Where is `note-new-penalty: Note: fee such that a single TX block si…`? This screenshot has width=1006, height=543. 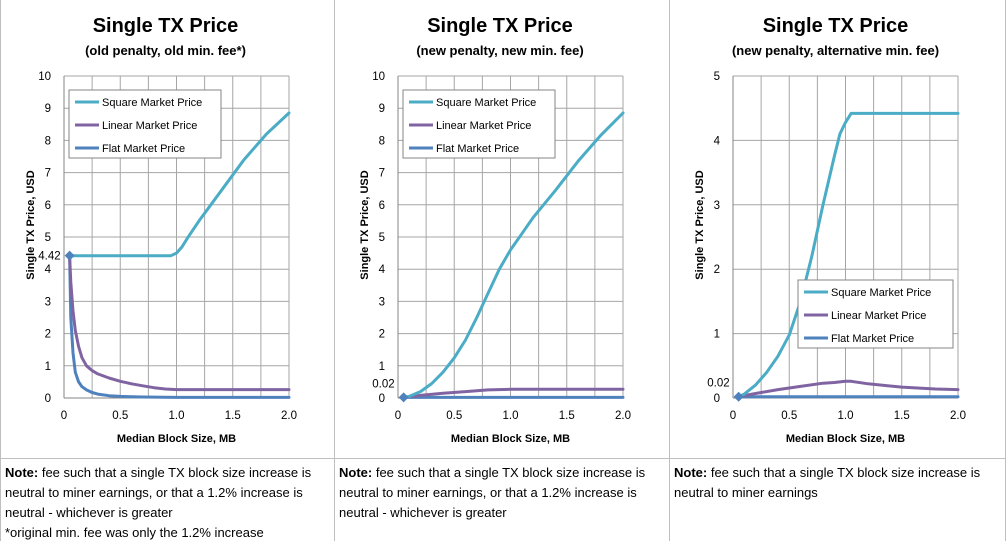
note-new-penalty: Note: fee such that a single TX block si… is located at coordinates (502, 499).